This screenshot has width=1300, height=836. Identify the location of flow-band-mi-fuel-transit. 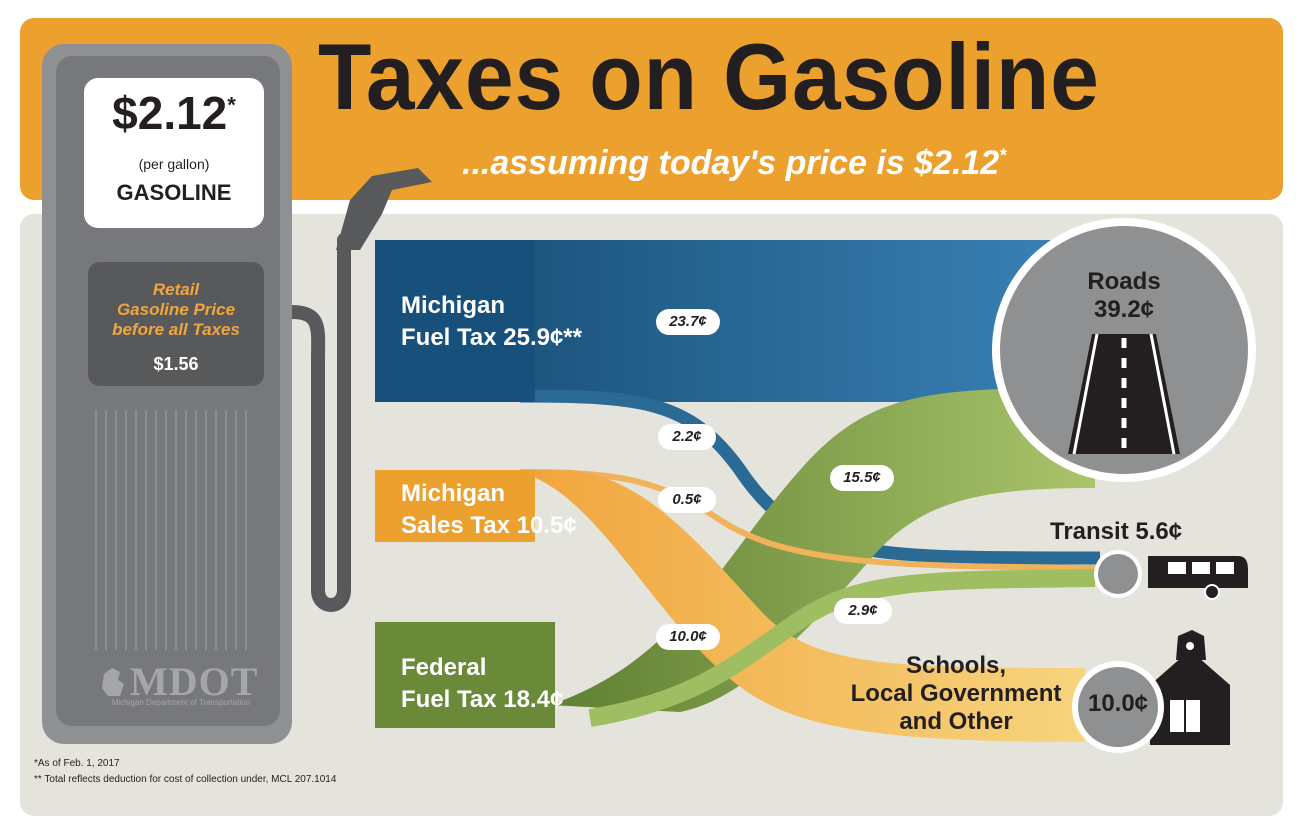
(810, 477).